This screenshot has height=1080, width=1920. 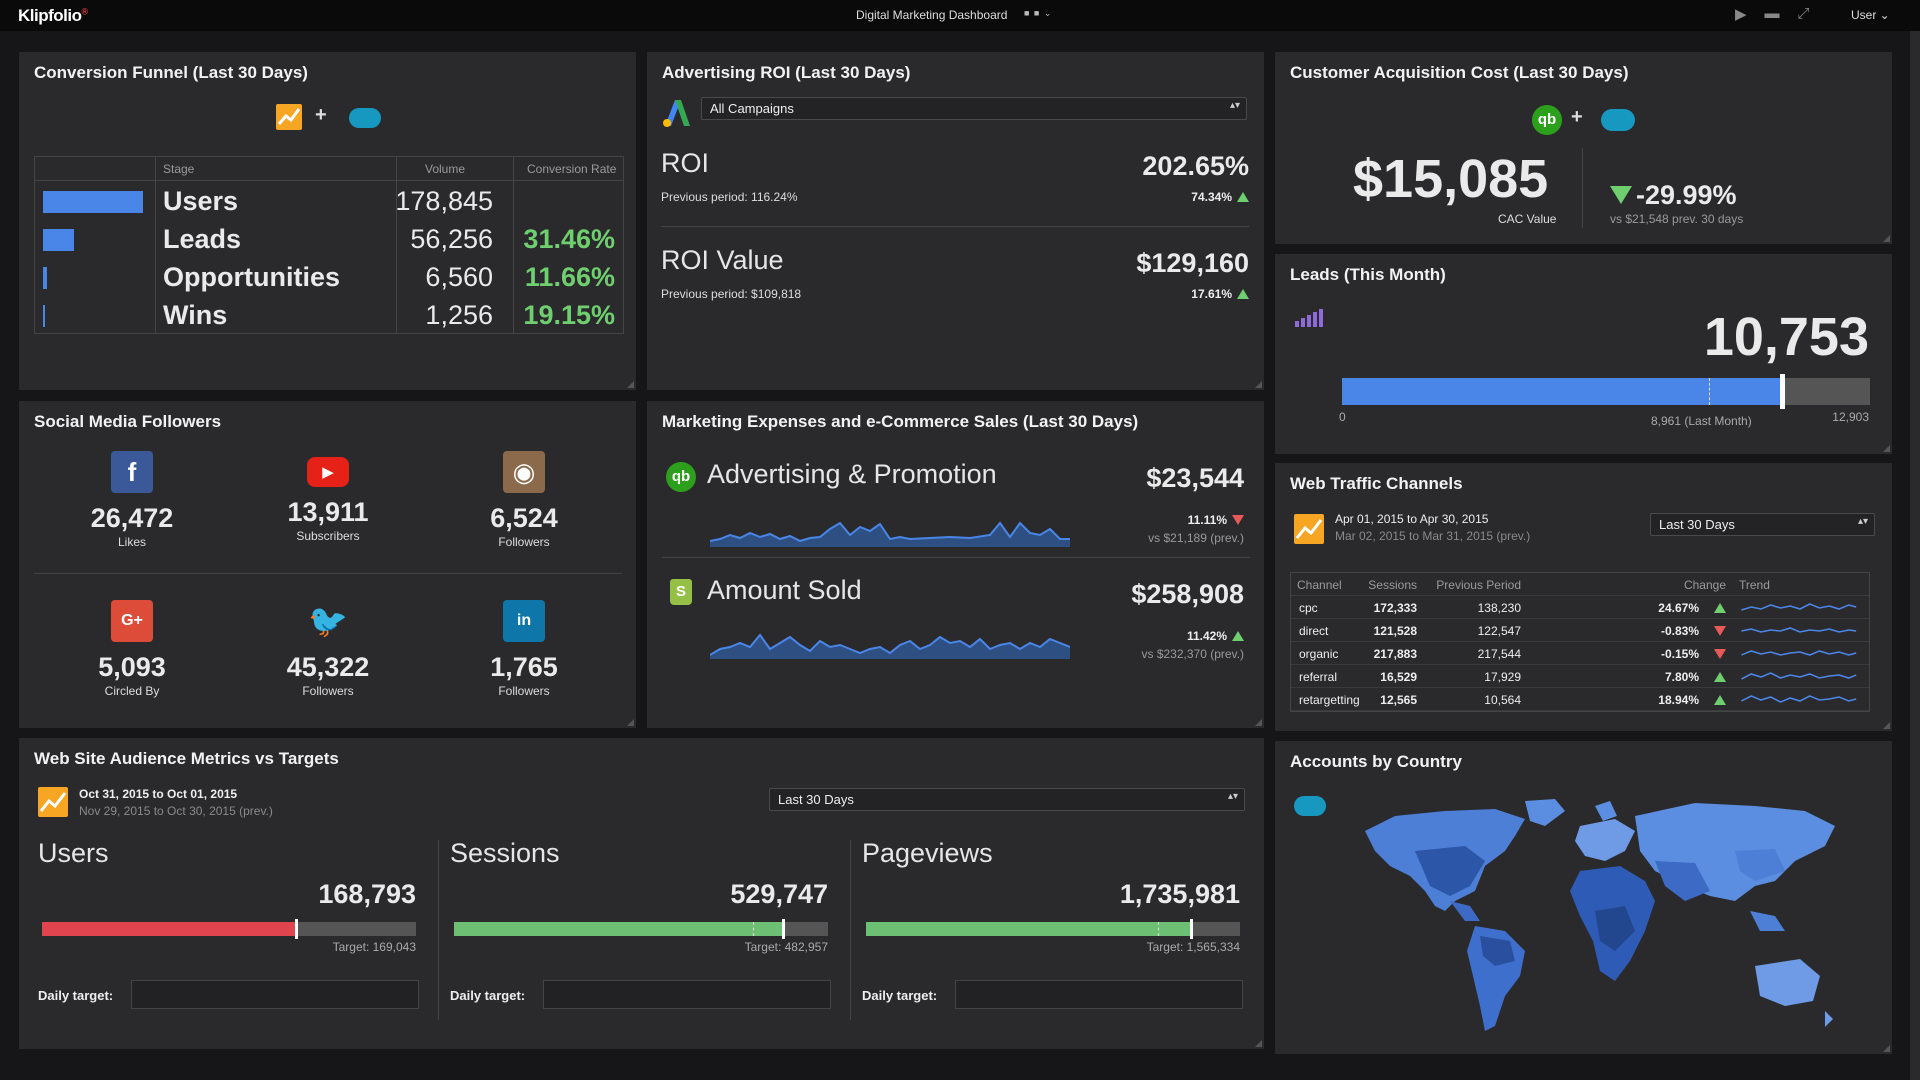 What do you see at coordinates (1612, 923) in the screenshot?
I see `africa` at bounding box center [1612, 923].